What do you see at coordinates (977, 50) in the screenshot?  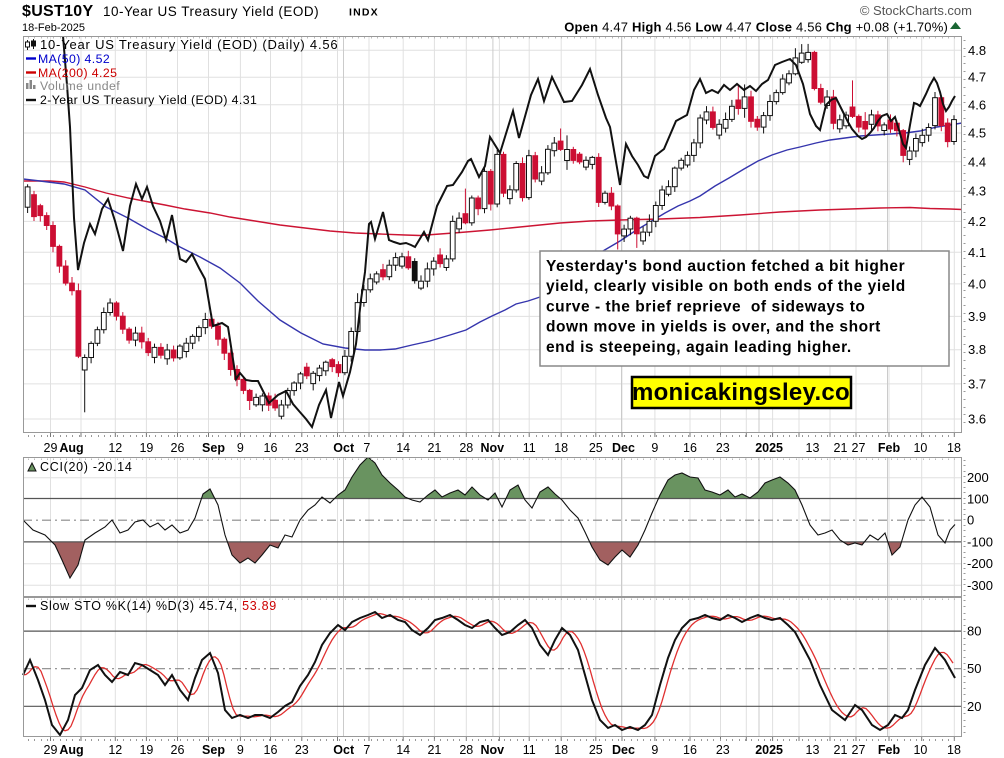 I see `svg-text: 4.8` at bounding box center [977, 50].